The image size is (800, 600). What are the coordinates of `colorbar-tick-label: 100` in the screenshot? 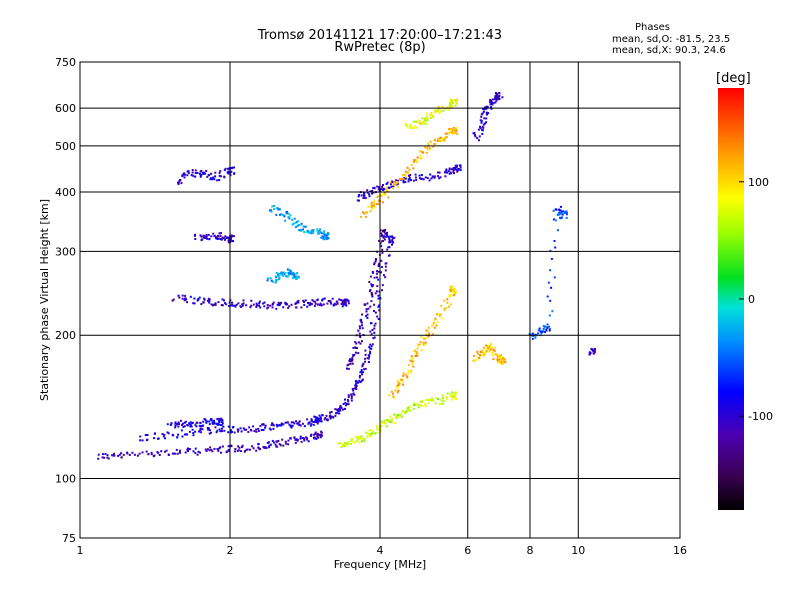 It's located at (758, 182).